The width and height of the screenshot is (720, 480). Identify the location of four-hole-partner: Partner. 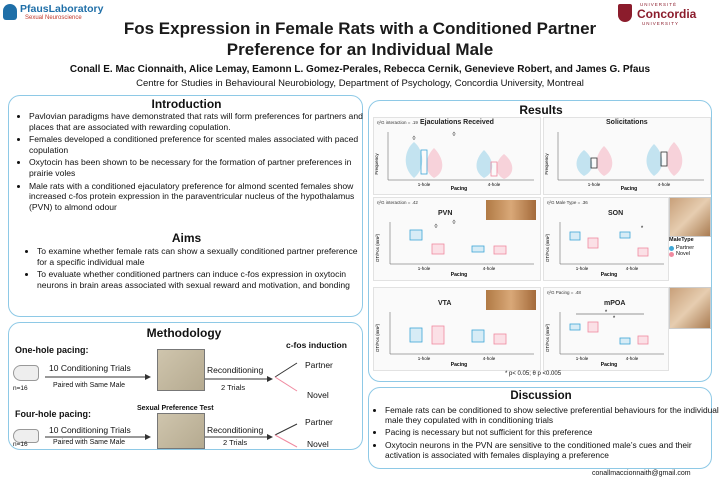
(319, 422).